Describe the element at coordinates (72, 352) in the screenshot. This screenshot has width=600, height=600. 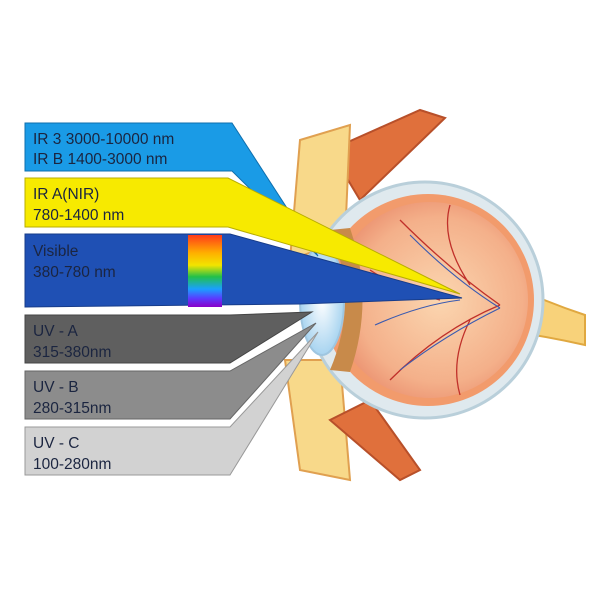
I see `band-uv-a-line2: 315-380nm` at that location.